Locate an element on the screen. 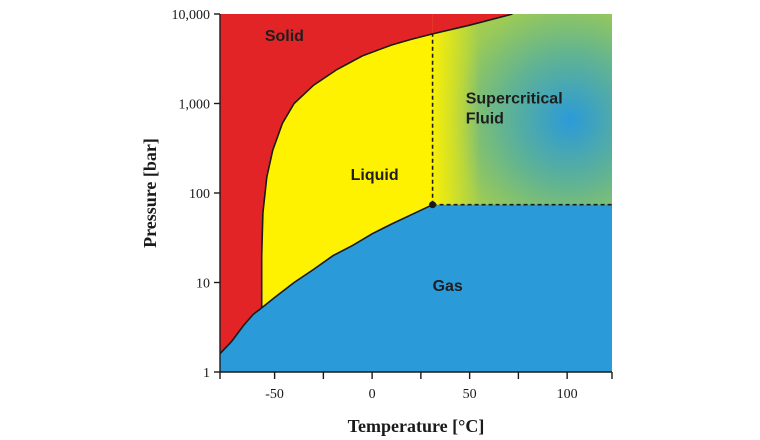 The image size is (760, 440). y-tick-label: 10,000 is located at coordinates (191, 15).